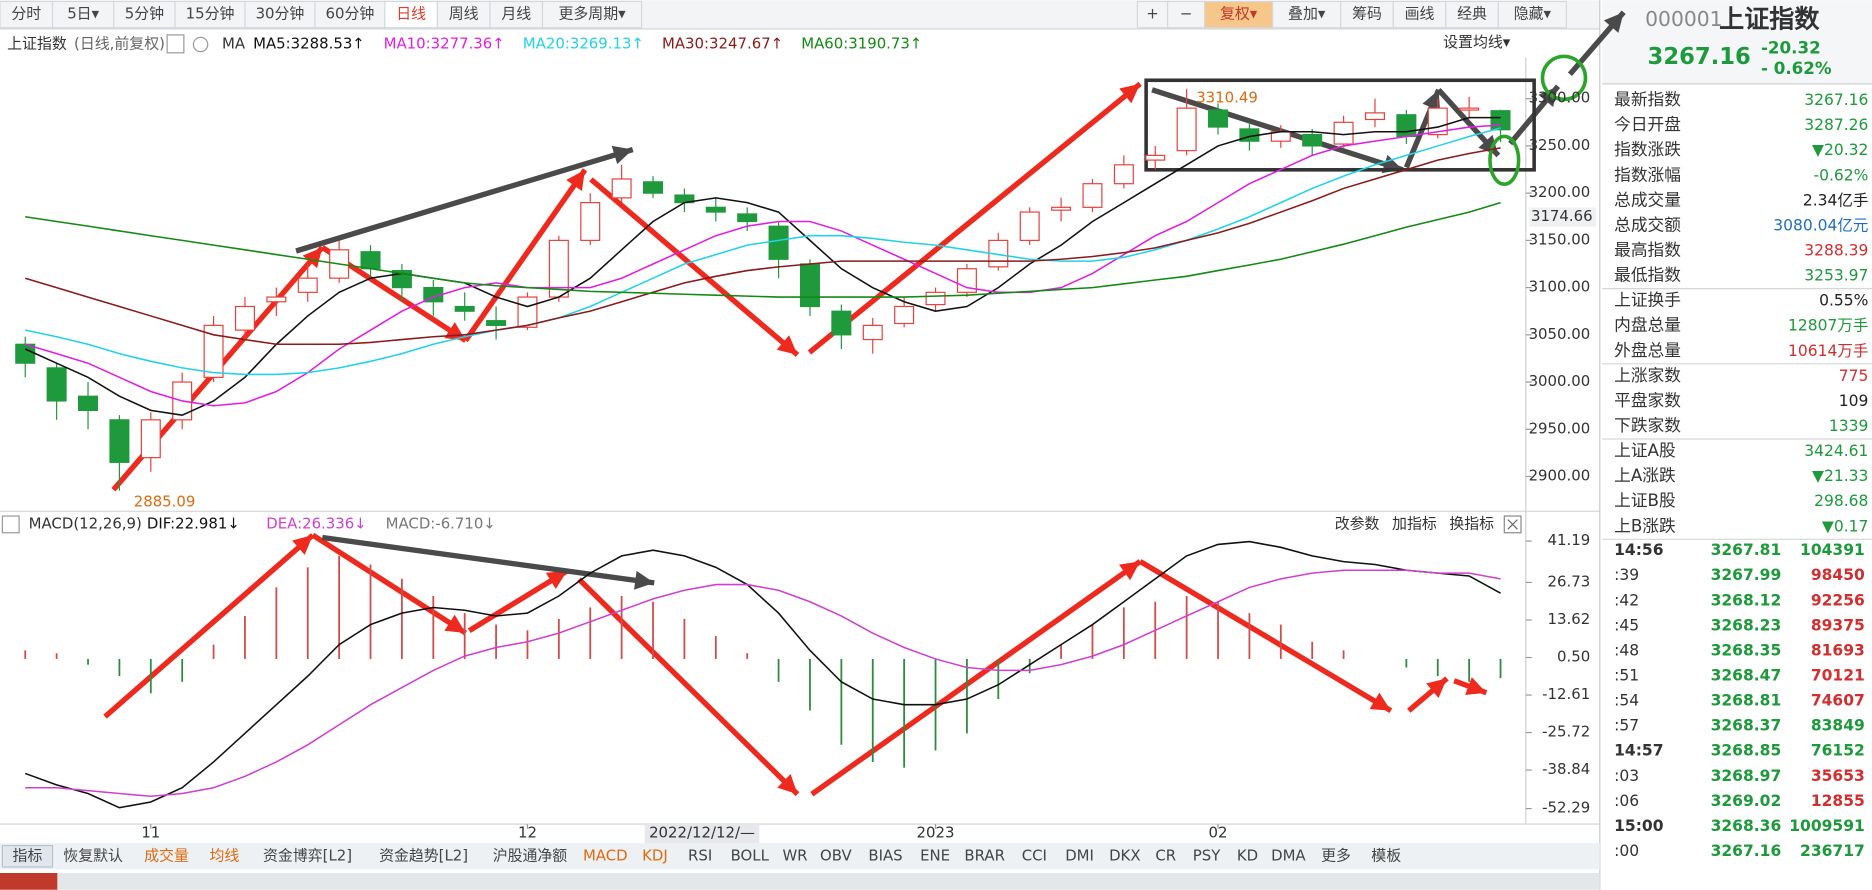 The height and width of the screenshot is (890, 1872). I want to click on toolbar-button-label: 60分钟, so click(350, 14).